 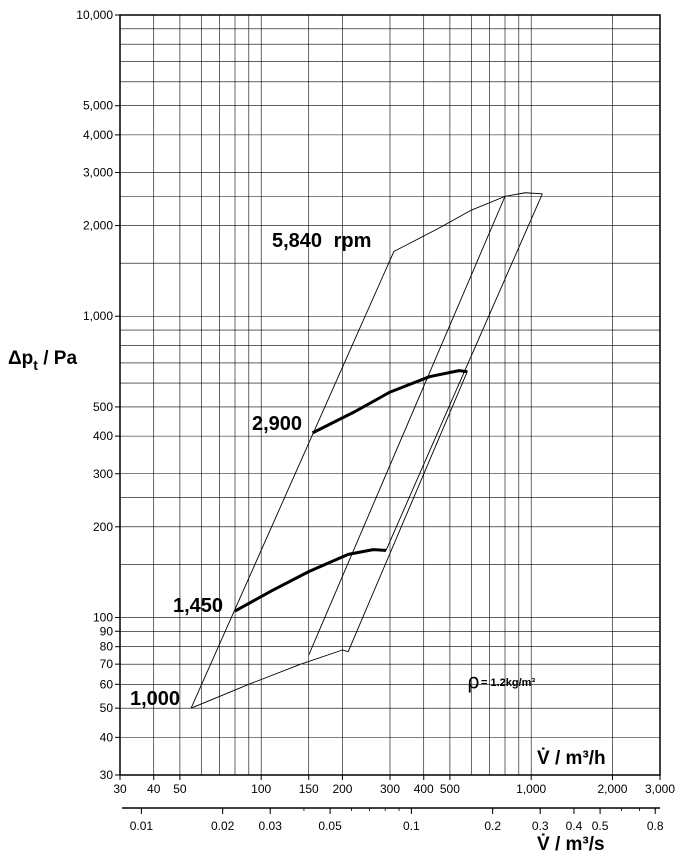 What do you see at coordinates (107, 775) in the screenshot?
I see `y-tick-label: 30` at bounding box center [107, 775].